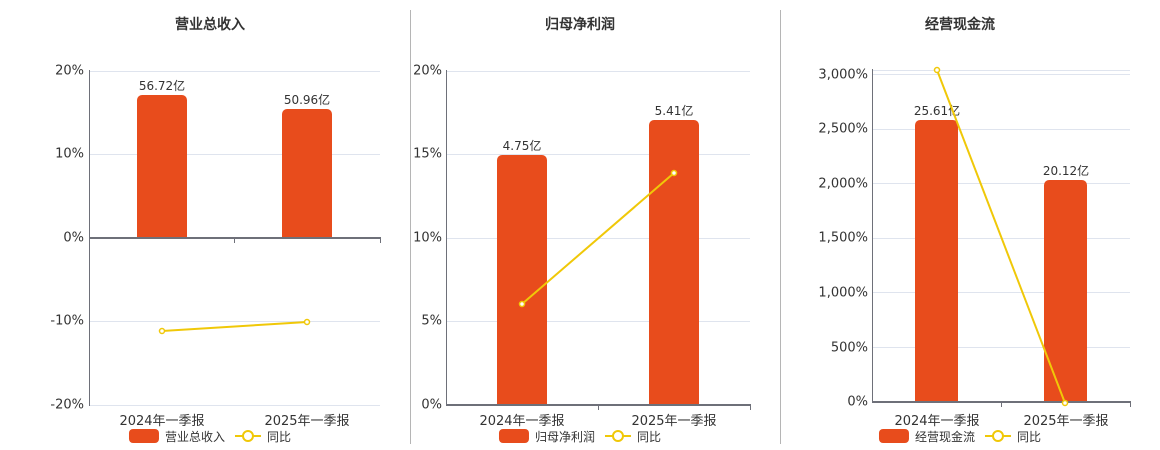  What do you see at coordinates (1066, 171) in the screenshot?
I see `bar-value-label: 20.12亿` at bounding box center [1066, 171].